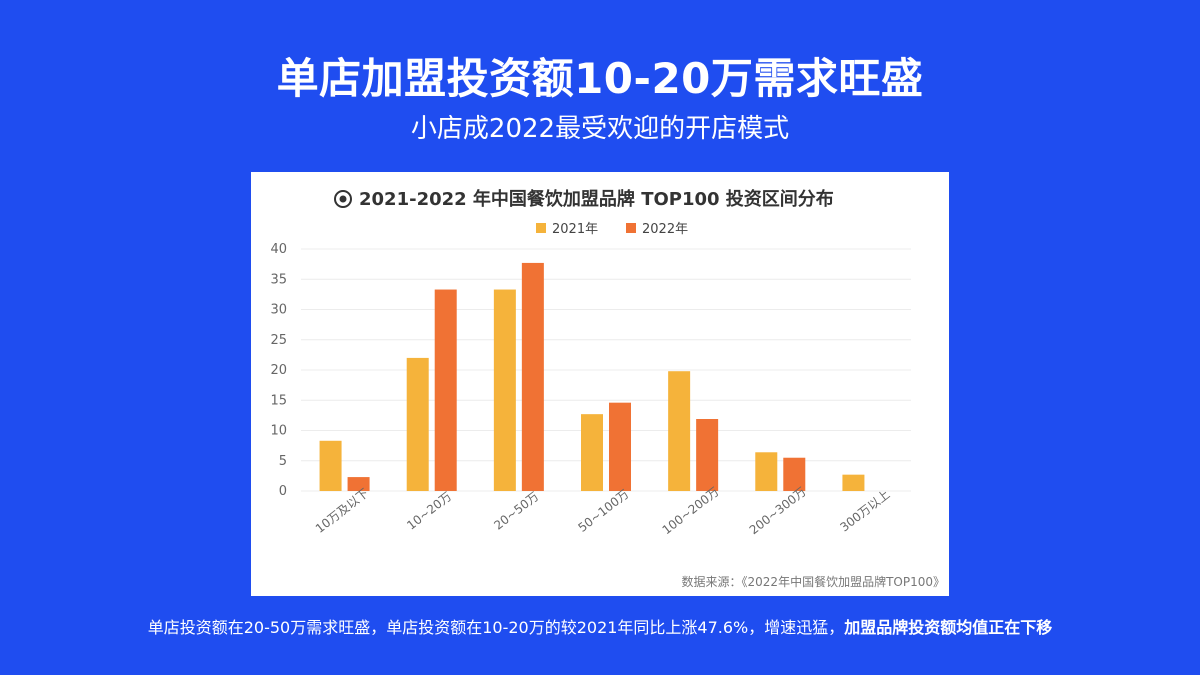 The width and height of the screenshot is (1200, 675). What do you see at coordinates (864, 510) in the screenshot?
I see `x-tick-label: 300万以上` at bounding box center [864, 510].